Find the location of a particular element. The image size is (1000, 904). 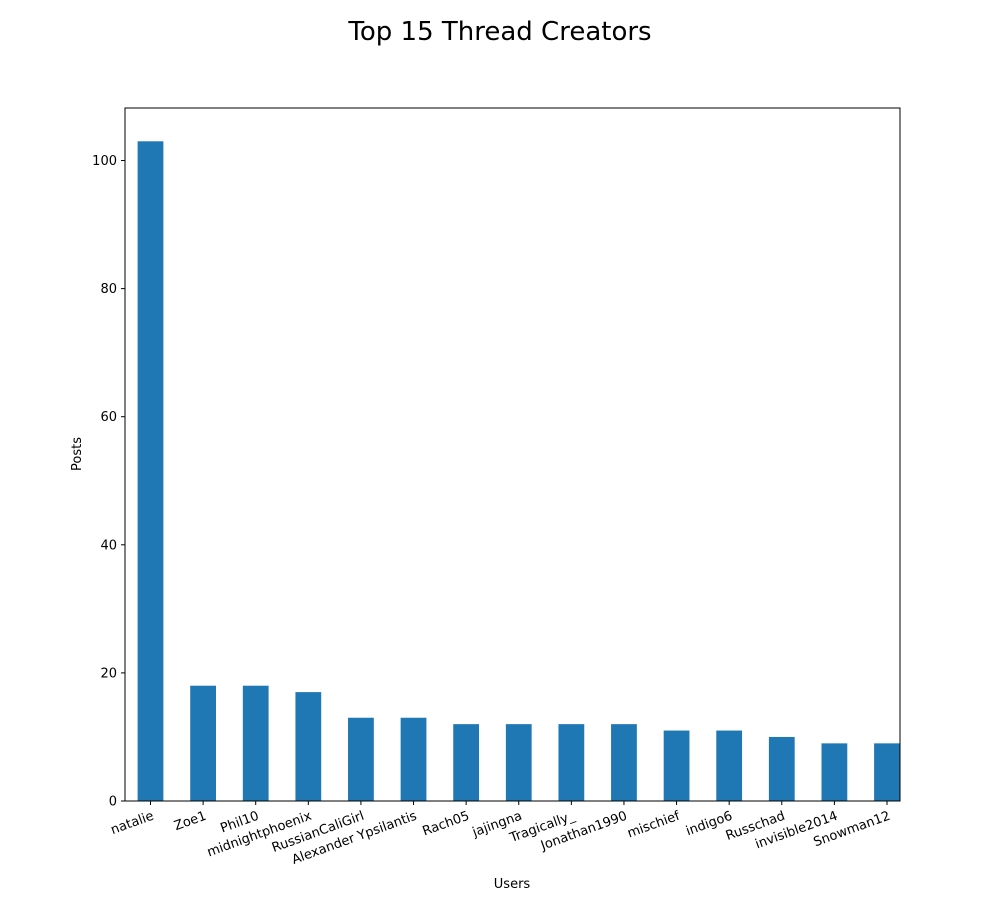

x-axis-label: Users is located at coordinates (512, 884).